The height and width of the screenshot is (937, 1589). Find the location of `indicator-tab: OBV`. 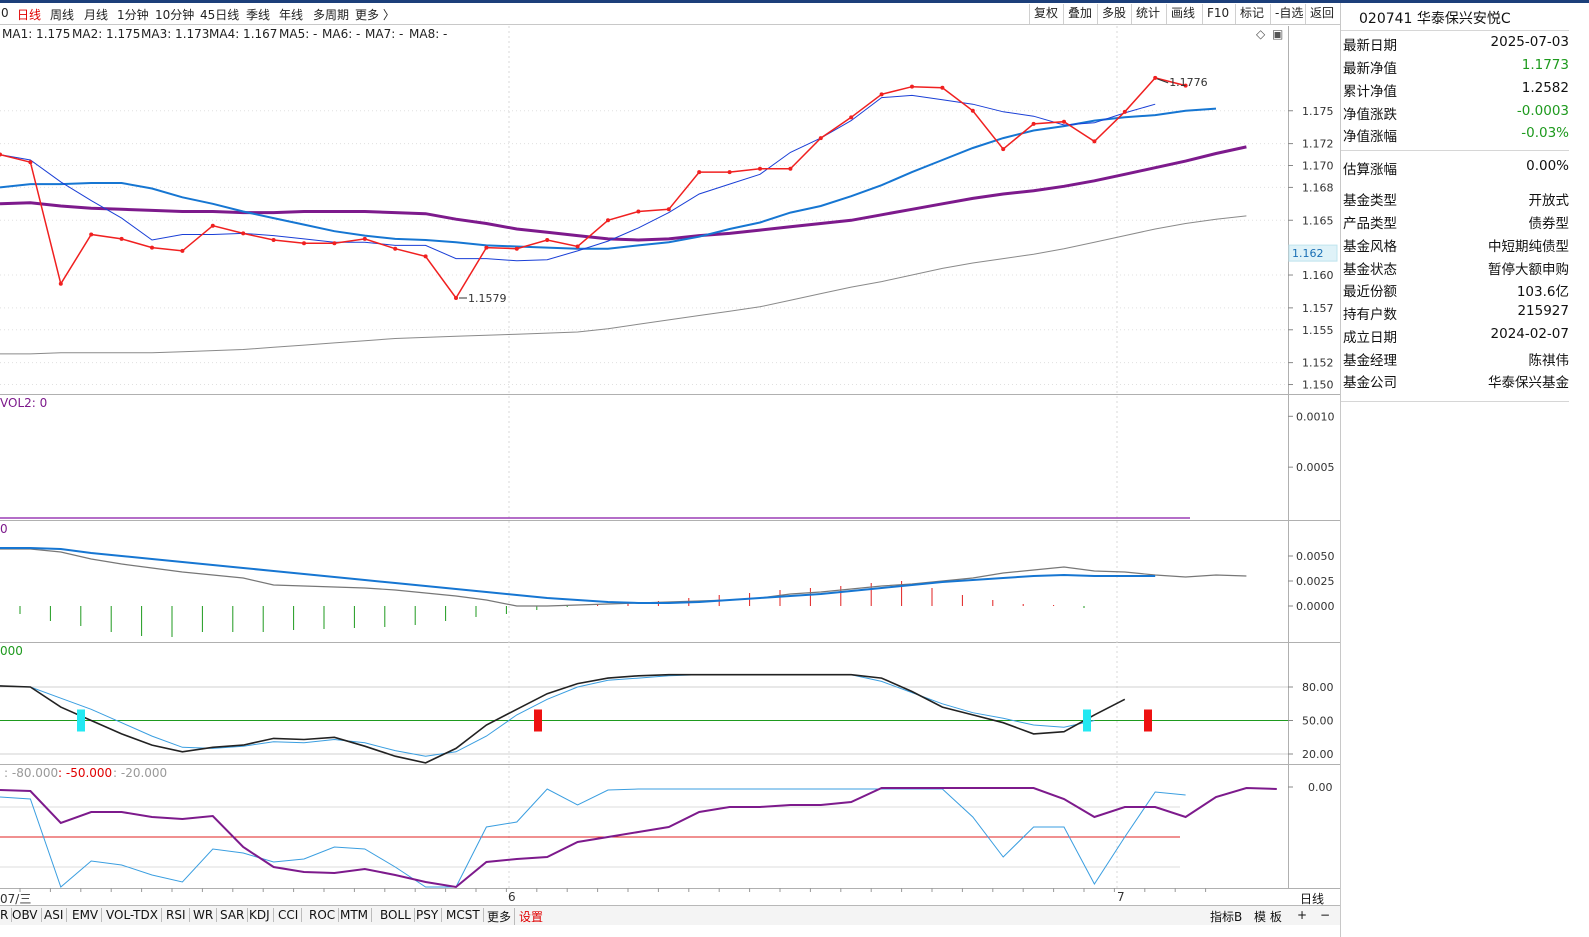

indicator-tab: OBV is located at coordinates (27, 915).